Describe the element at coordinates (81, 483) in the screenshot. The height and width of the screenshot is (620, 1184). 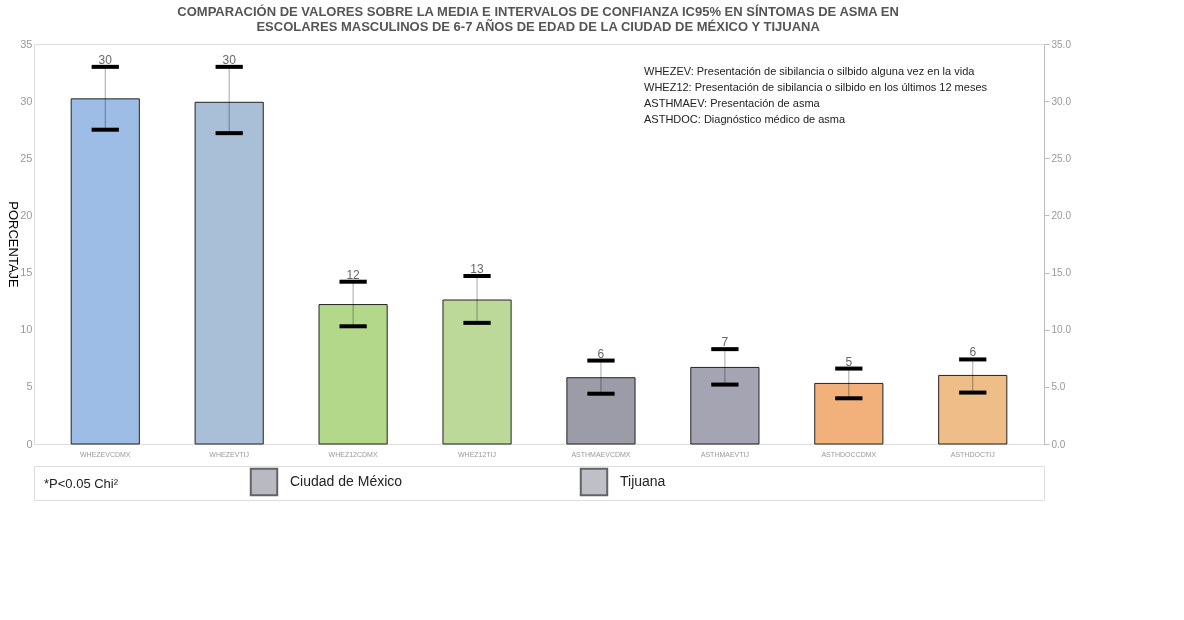
I see `text: *P<0.05 Chi²` at that location.